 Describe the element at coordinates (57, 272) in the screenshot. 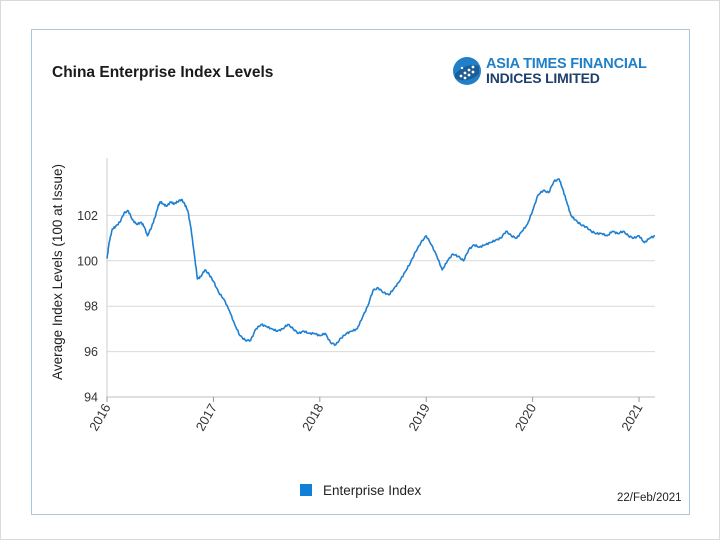

I see `y-axis-label: Average Index Levels (100 at Issue)` at that location.